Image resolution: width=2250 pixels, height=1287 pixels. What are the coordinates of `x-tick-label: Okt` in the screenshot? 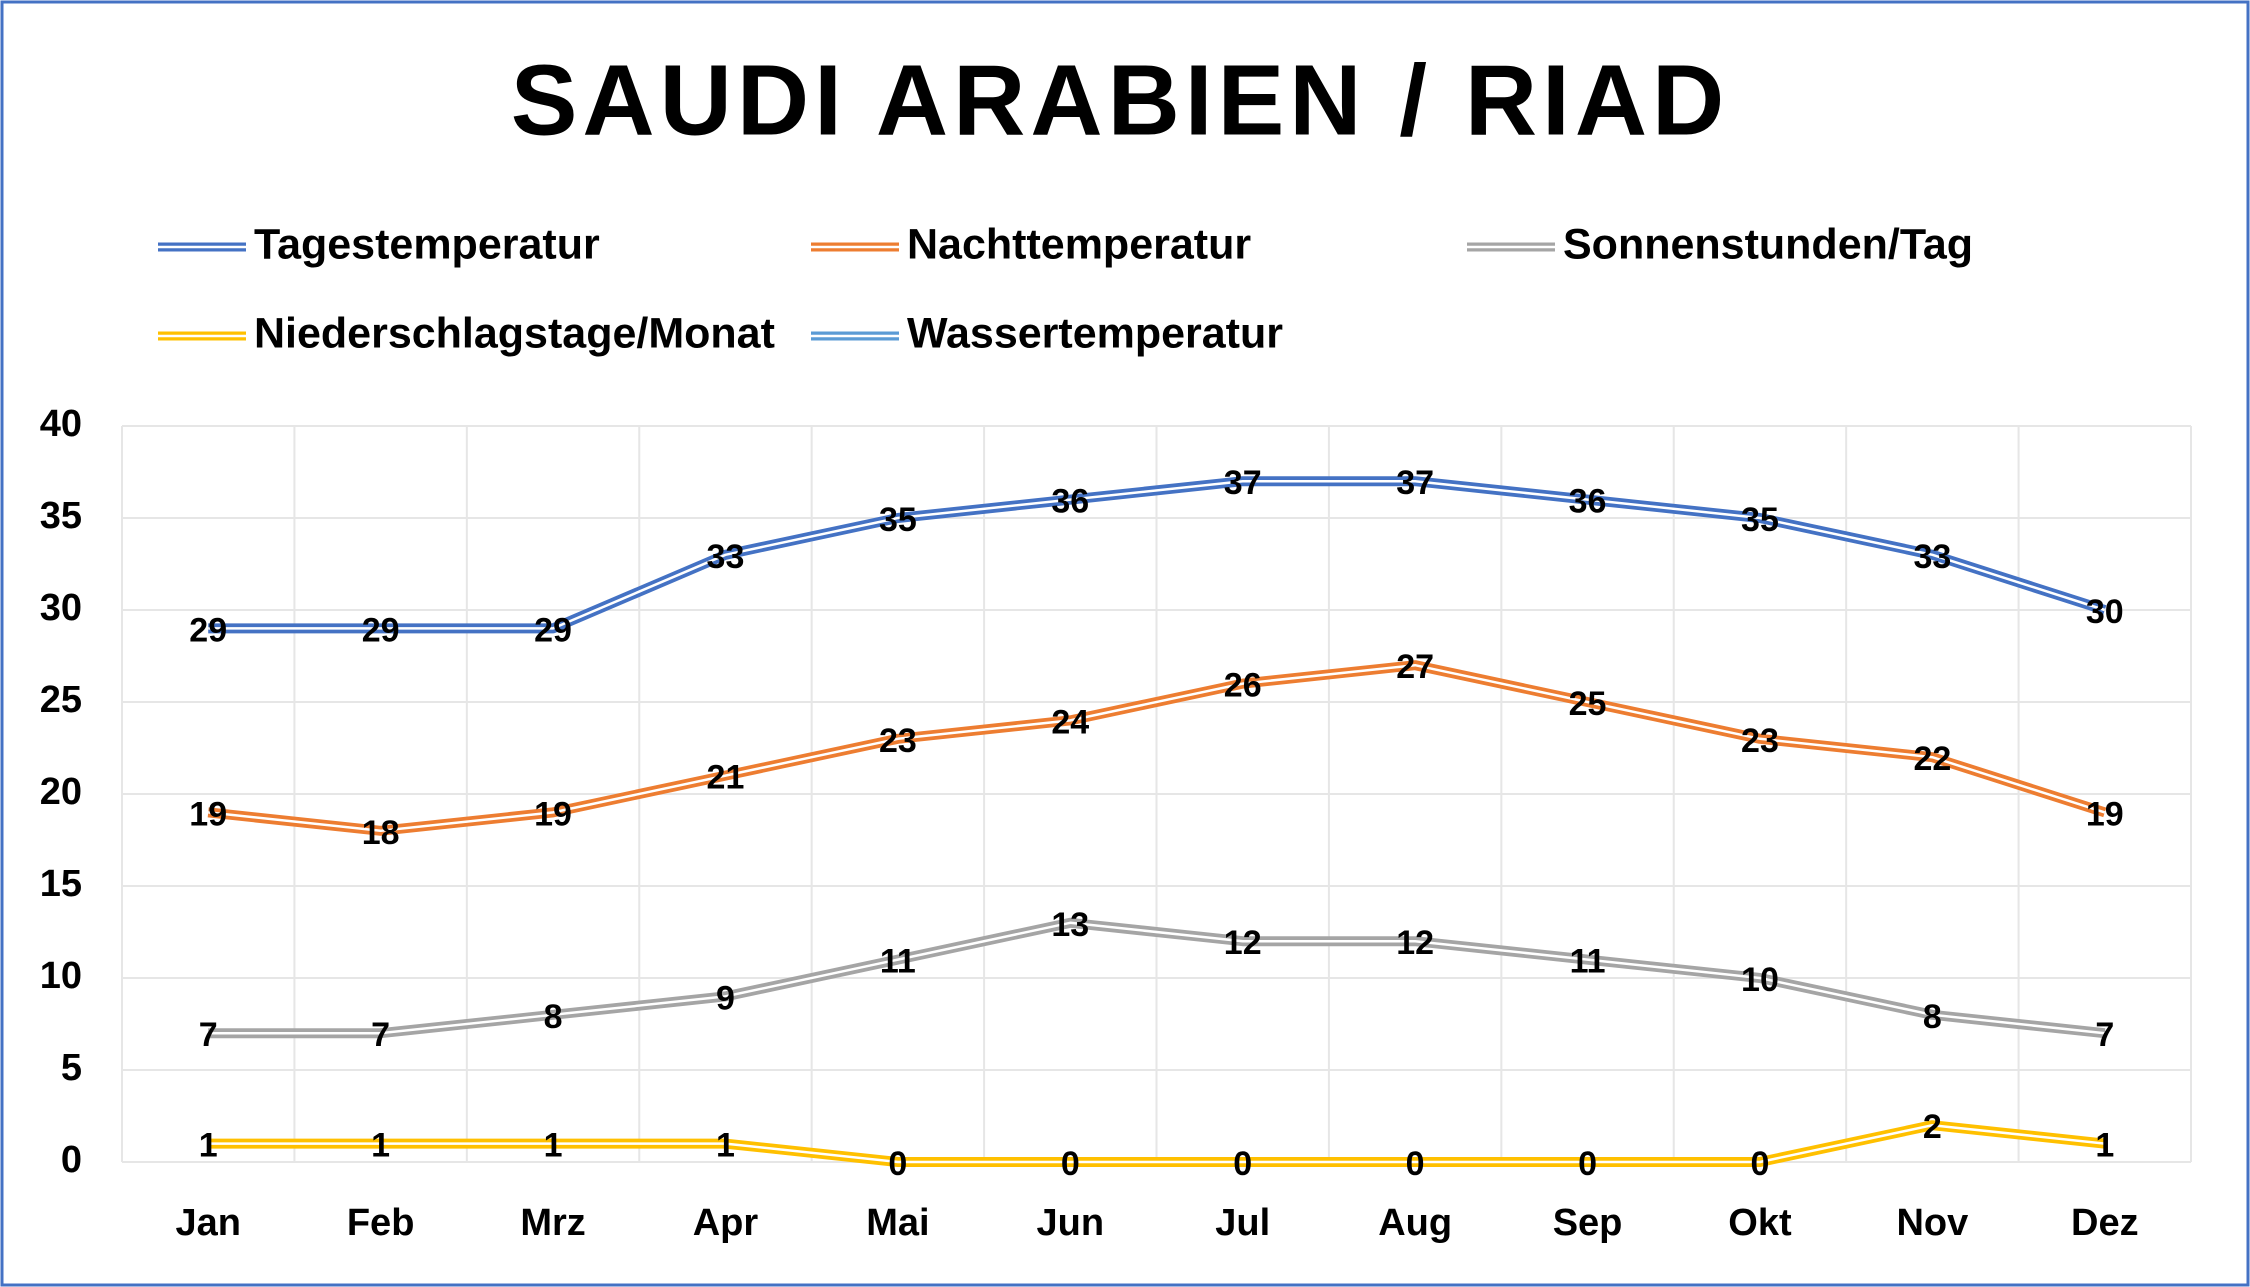 It's located at (1760, 1223).